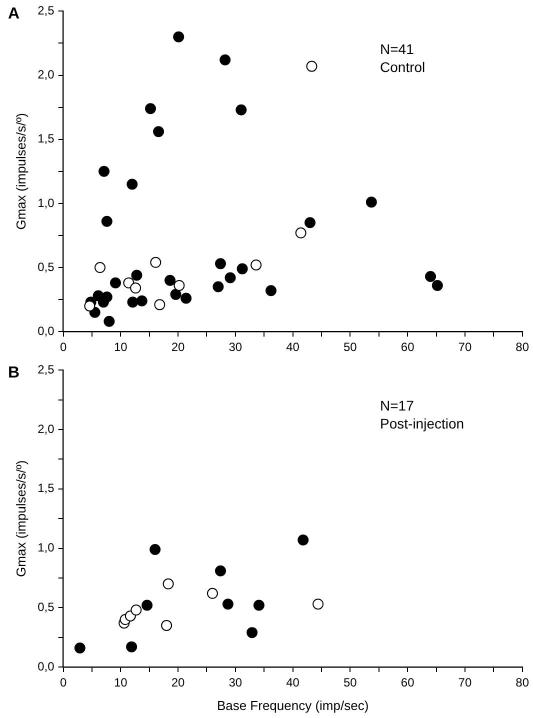  Describe the element at coordinates (14, 373) in the screenshot. I see `chart-title: B` at that location.